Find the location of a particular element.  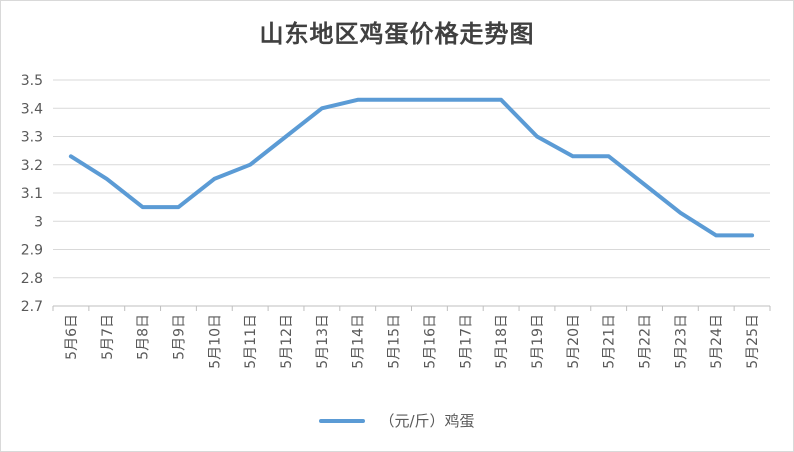

x-tick-label: 5月15日 is located at coordinates (395, 341).